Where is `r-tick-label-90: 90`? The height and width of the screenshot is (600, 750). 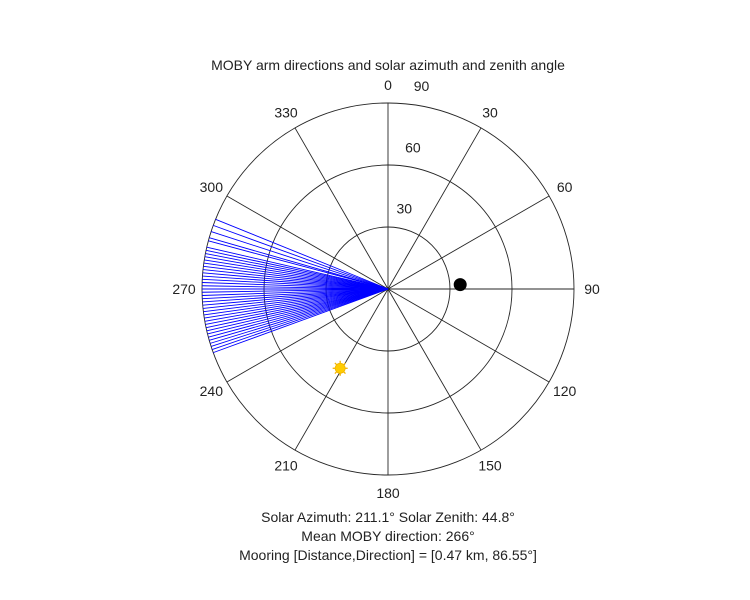 r-tick-label-90: 90 is located at coordinates (422, 86).